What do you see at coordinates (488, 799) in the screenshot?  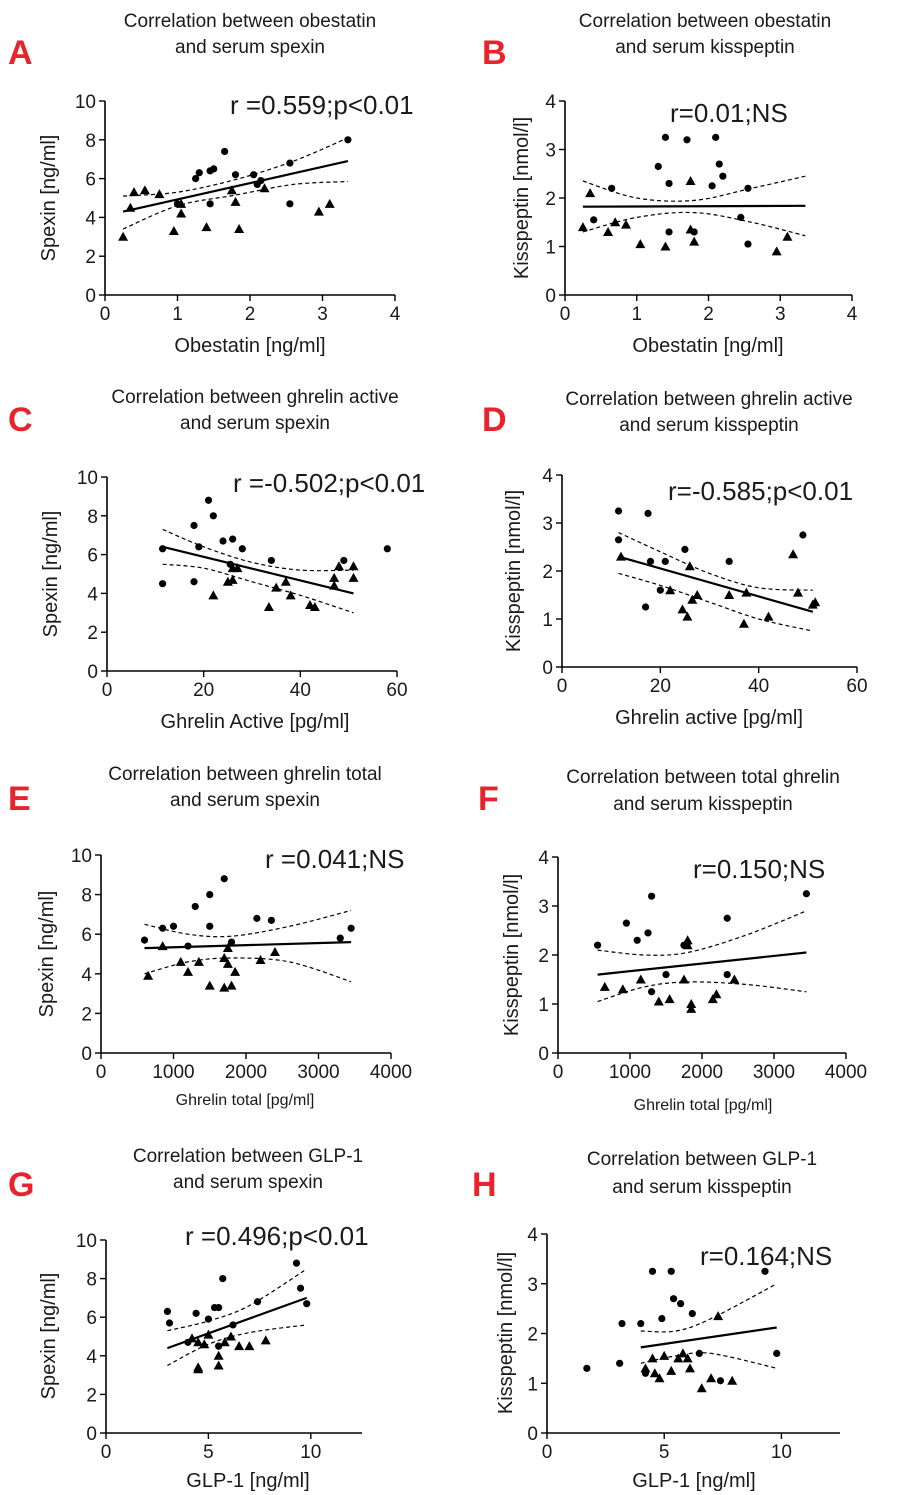 I see `panel-letter: F` at bounding box center [488, 799].